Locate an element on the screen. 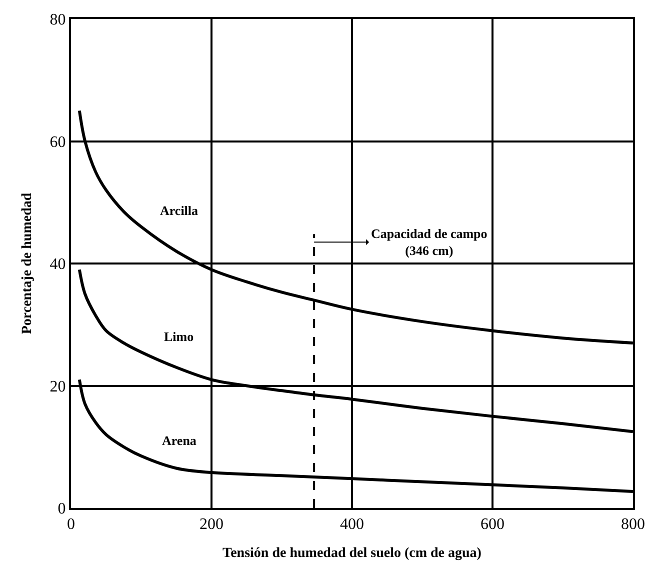 The image size is (657, 570). y-tick-label: 40 is located at coordinates (58, 265).